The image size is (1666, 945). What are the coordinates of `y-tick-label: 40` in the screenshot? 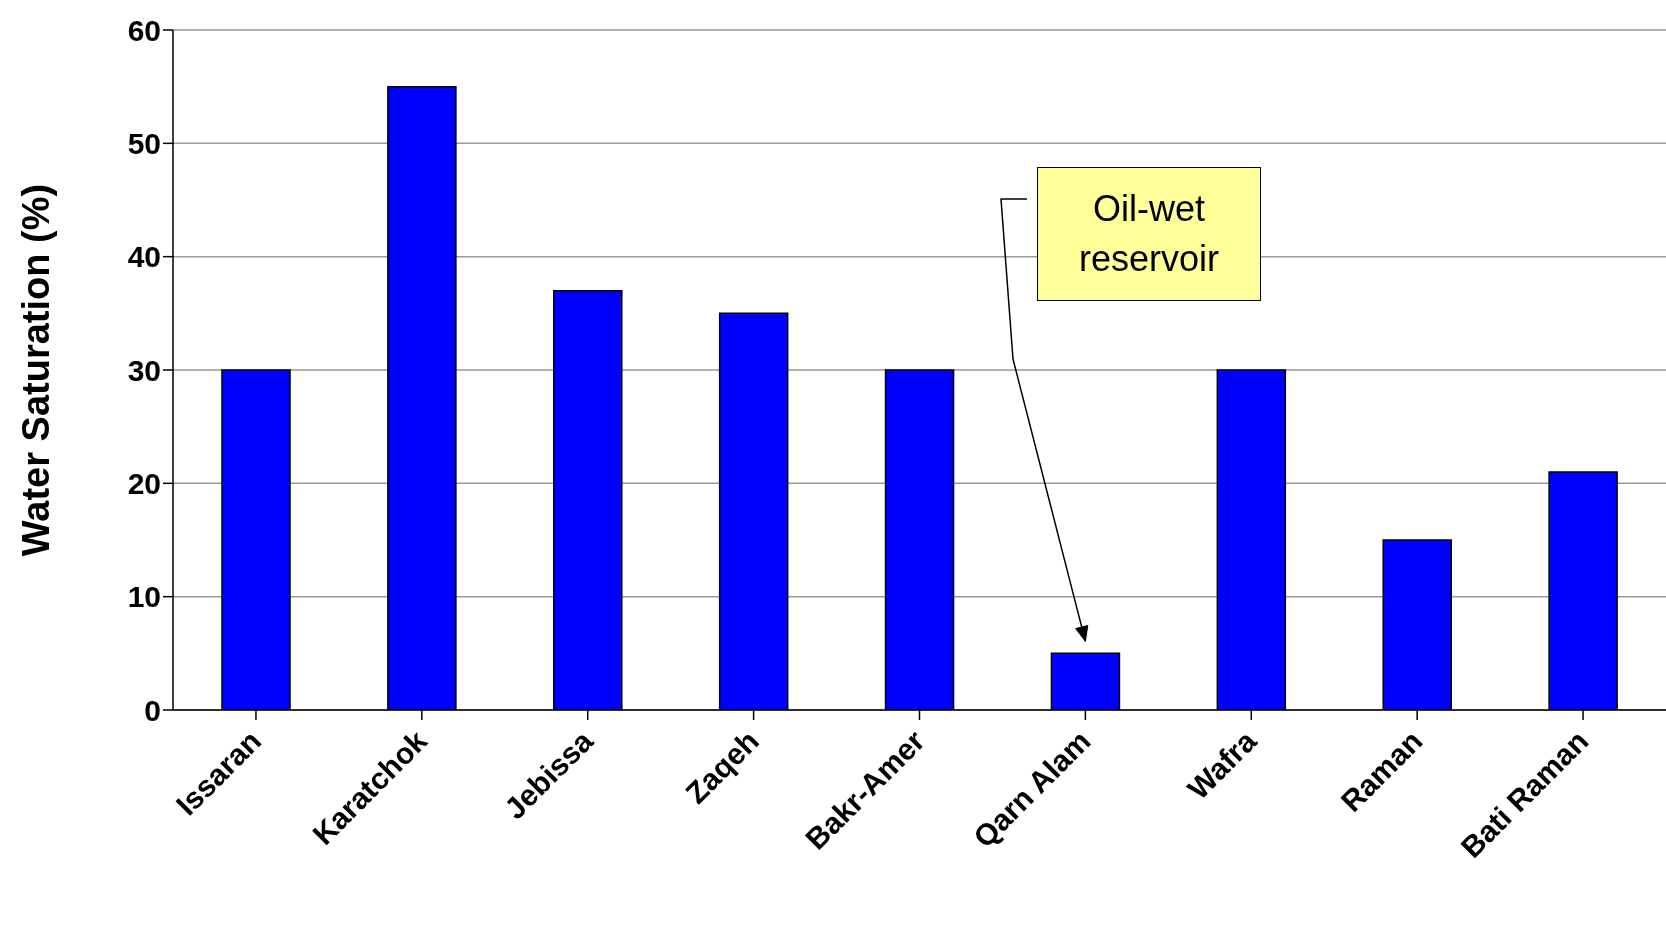 It's located at (144, 257).